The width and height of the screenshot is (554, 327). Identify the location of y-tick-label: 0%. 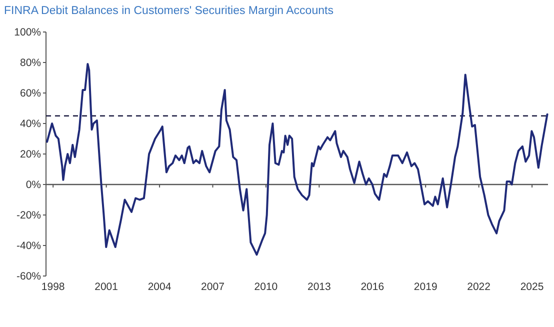
(33, 185).